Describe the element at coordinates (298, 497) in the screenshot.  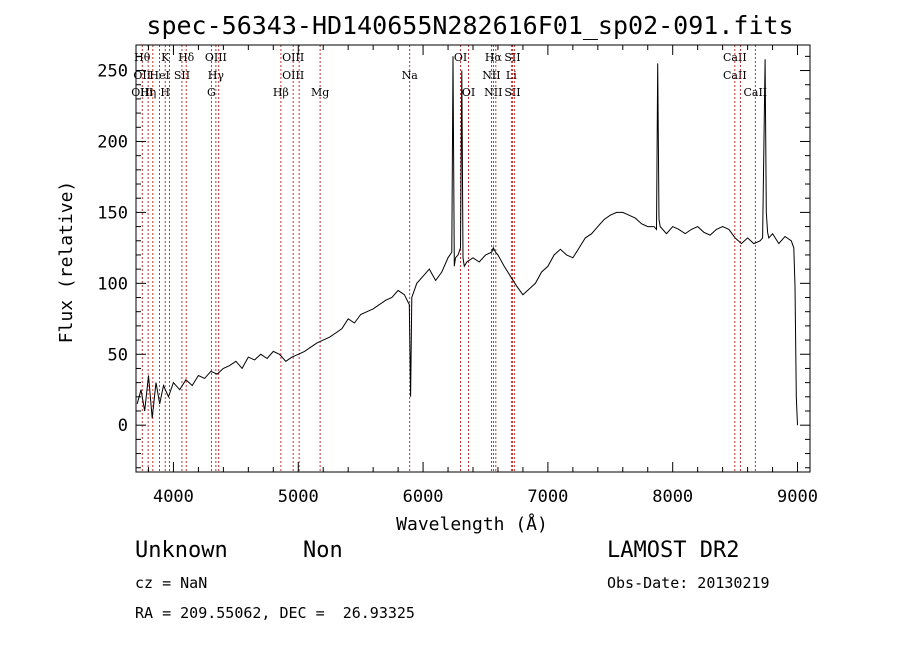
I see `x-tick-label: 5000` at that location.